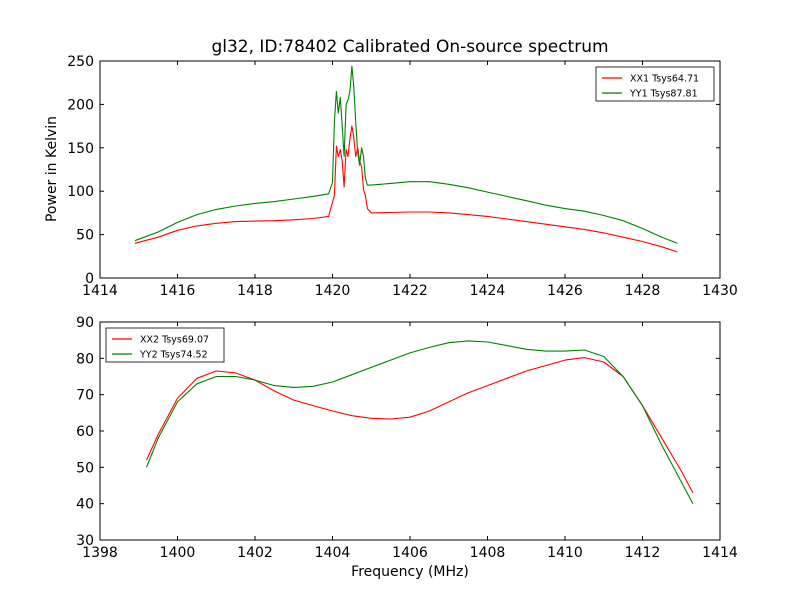 The image size is (800, 600). What do you see at coordinates (664, 79) in the screenshot?
I see `legend-label: XX1 Tsys64.71` at bounding box center [664, 79].